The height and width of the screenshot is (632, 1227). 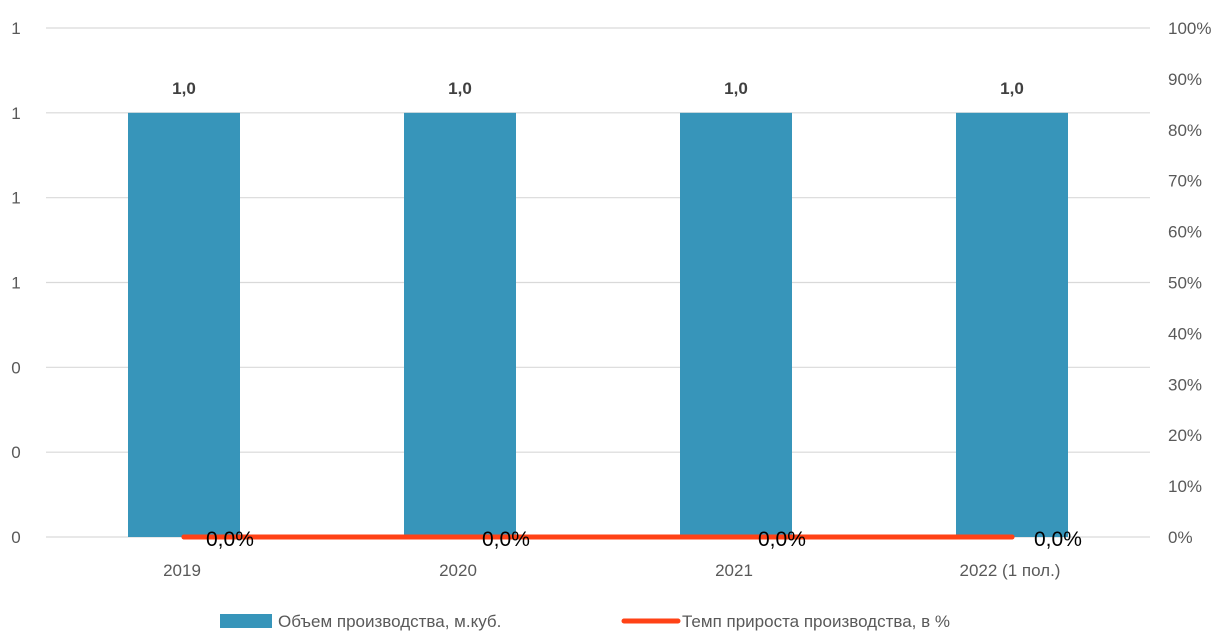 What do you see at coordinates (1185, 79) in the screenshot?
I see `right-tick-label: 90%` at bounding box center [1185, 79].